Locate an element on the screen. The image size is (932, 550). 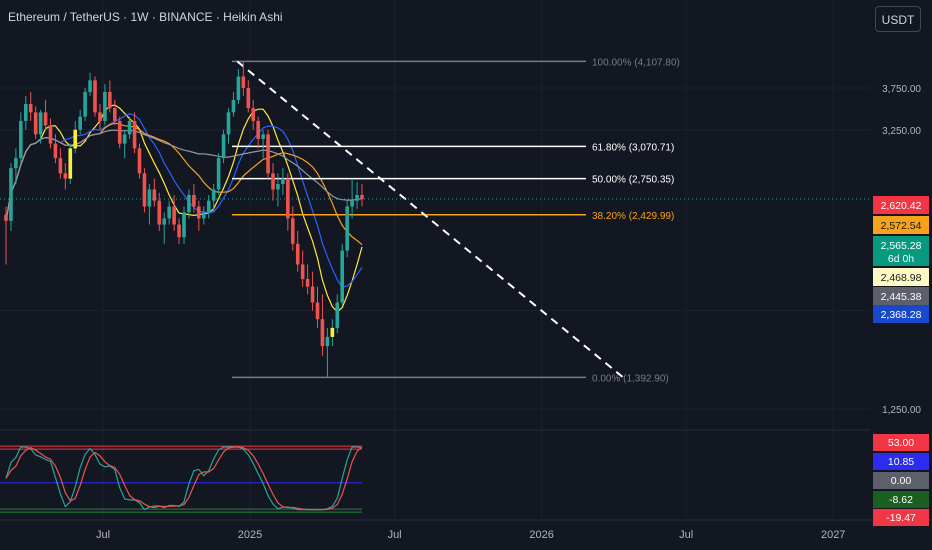
price-label-4: 2,445.38 is located at coordinates (901, 296).